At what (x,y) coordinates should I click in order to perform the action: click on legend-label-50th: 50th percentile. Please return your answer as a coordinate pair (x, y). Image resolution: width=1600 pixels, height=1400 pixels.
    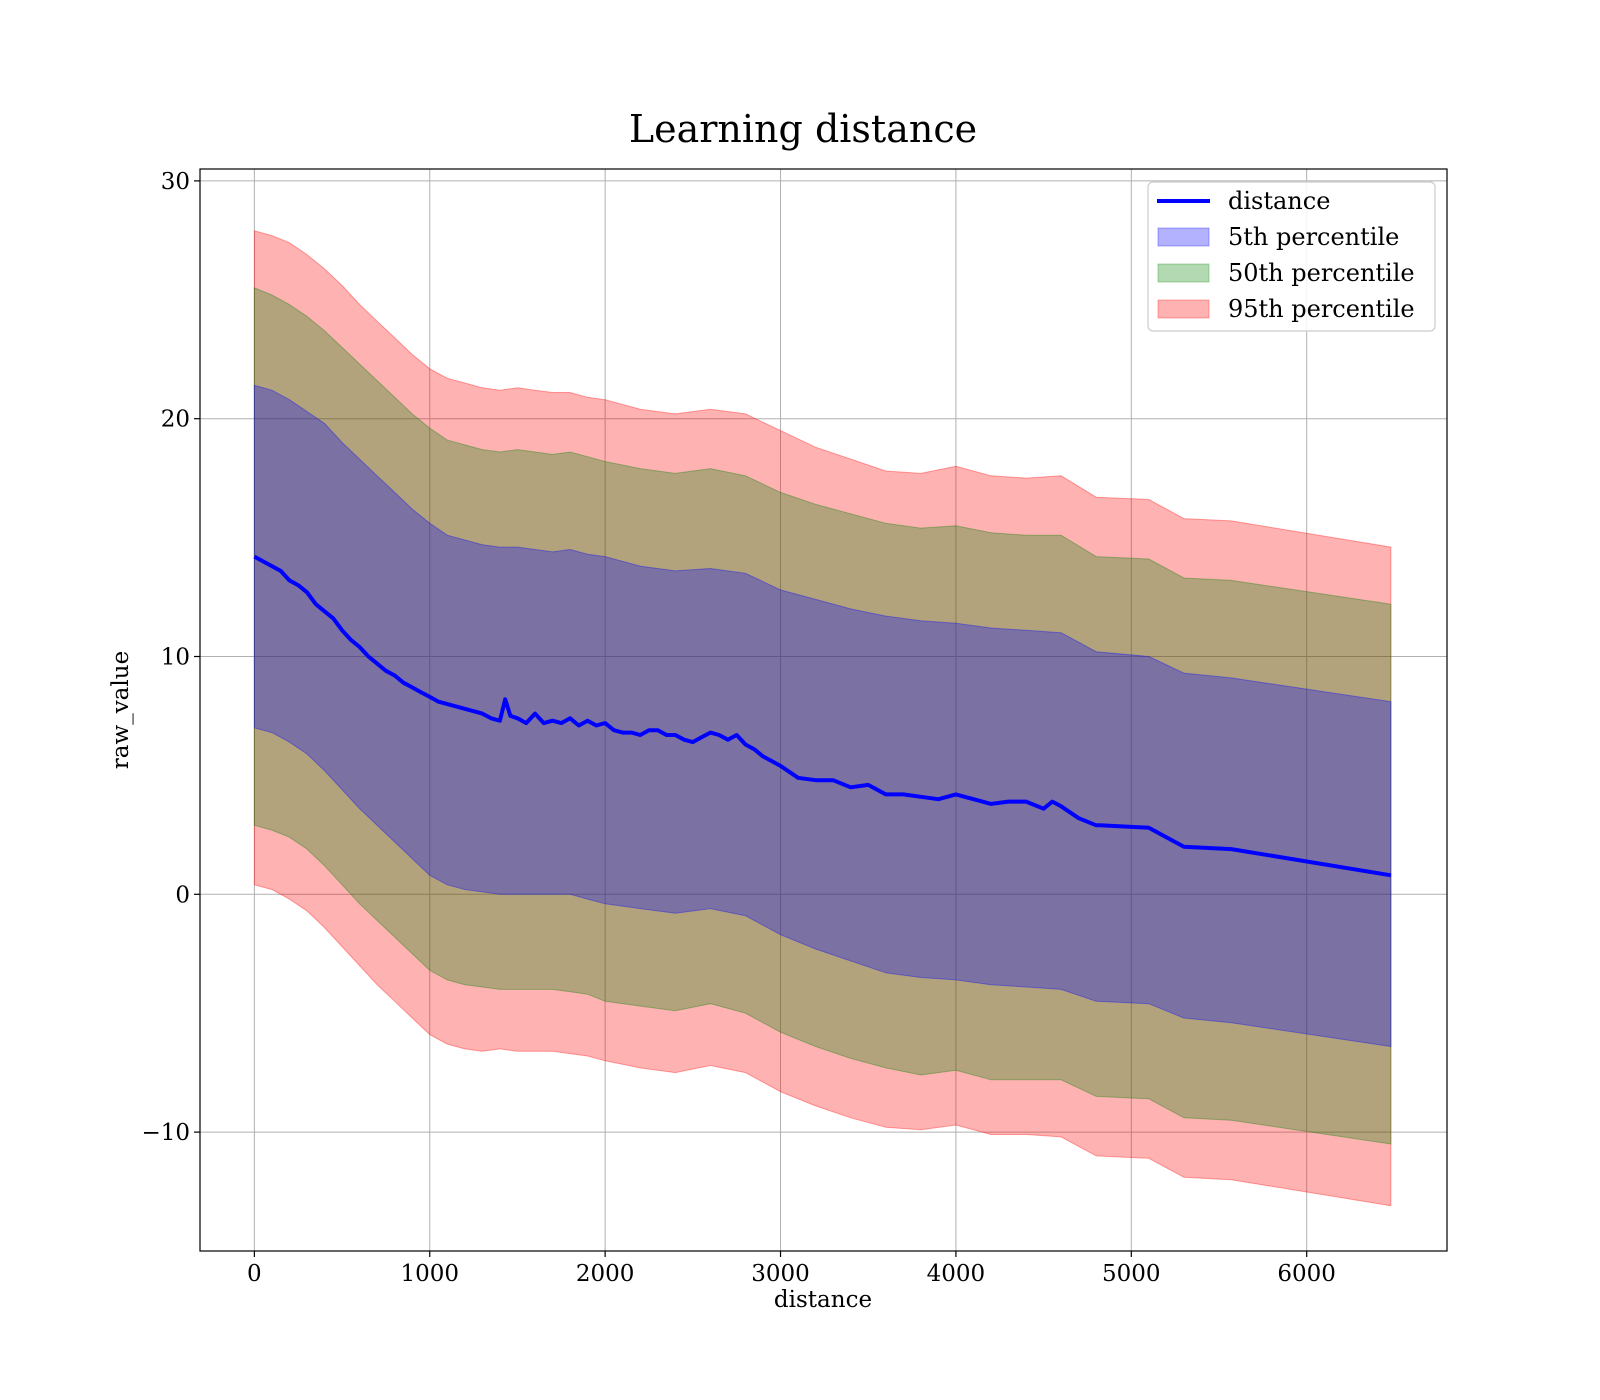
    Looking at the image, I should click on (1321, 273).